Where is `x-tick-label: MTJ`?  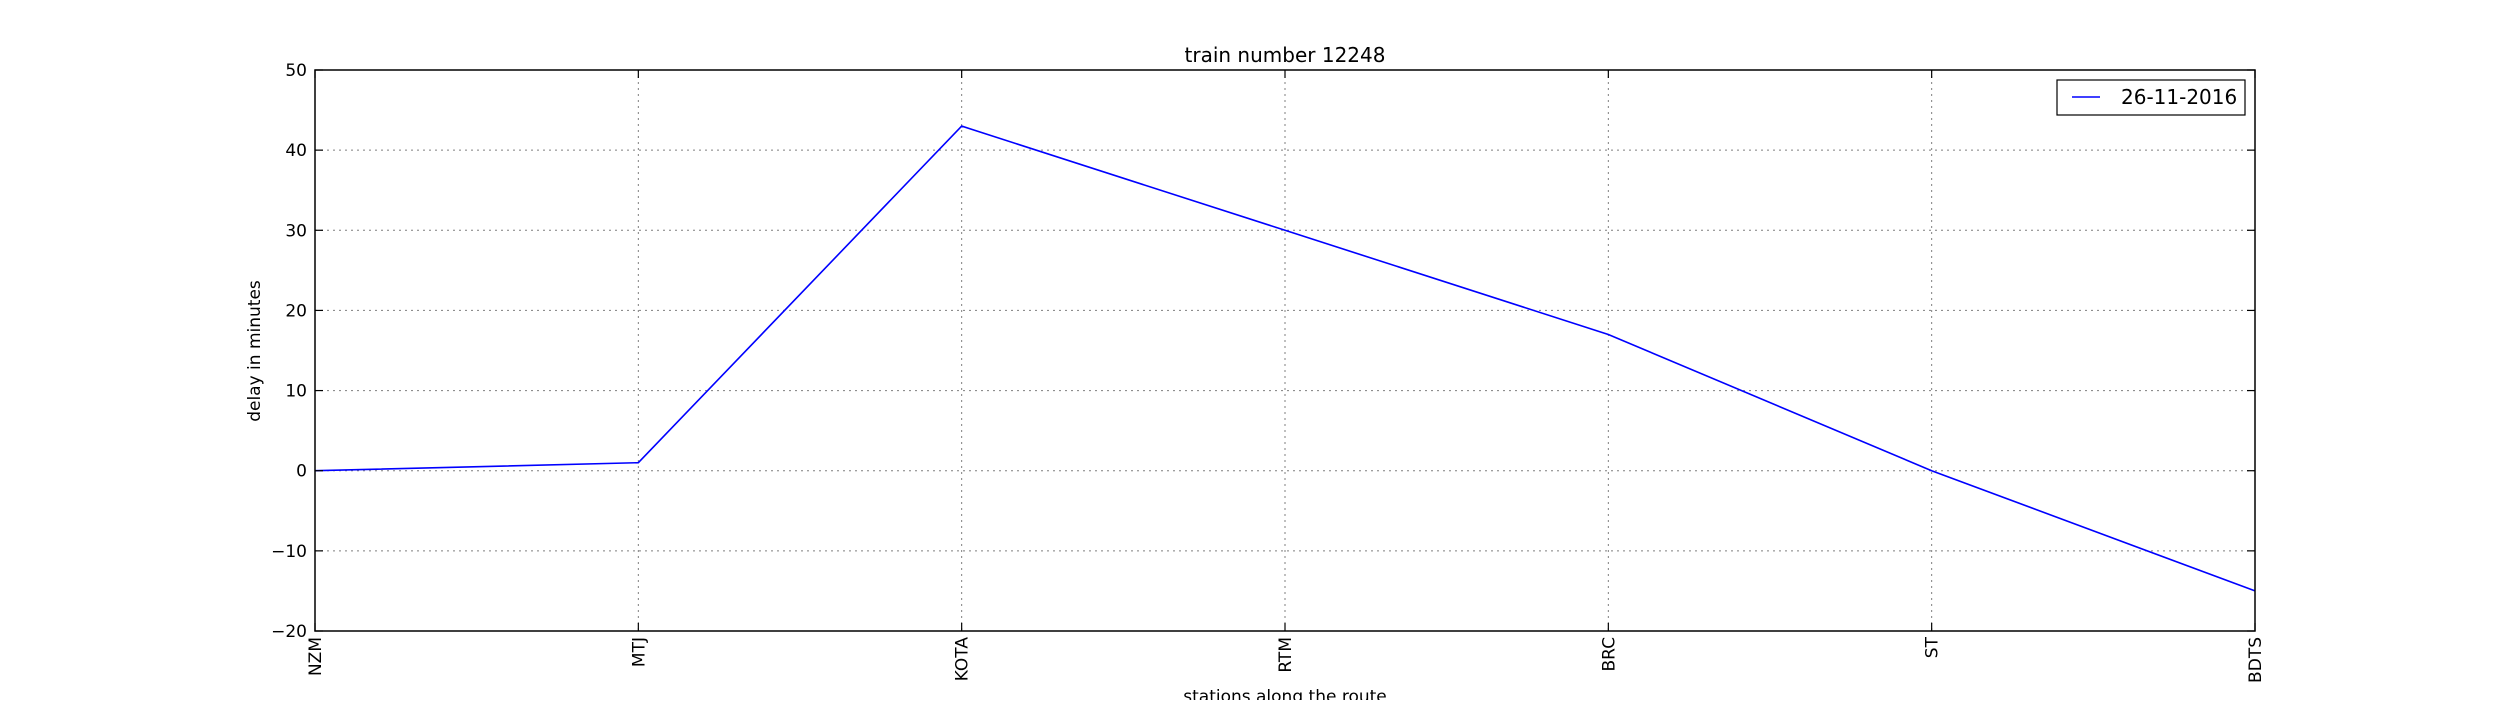 x-tick-label: MTJ is located at coordinates (639, 652).